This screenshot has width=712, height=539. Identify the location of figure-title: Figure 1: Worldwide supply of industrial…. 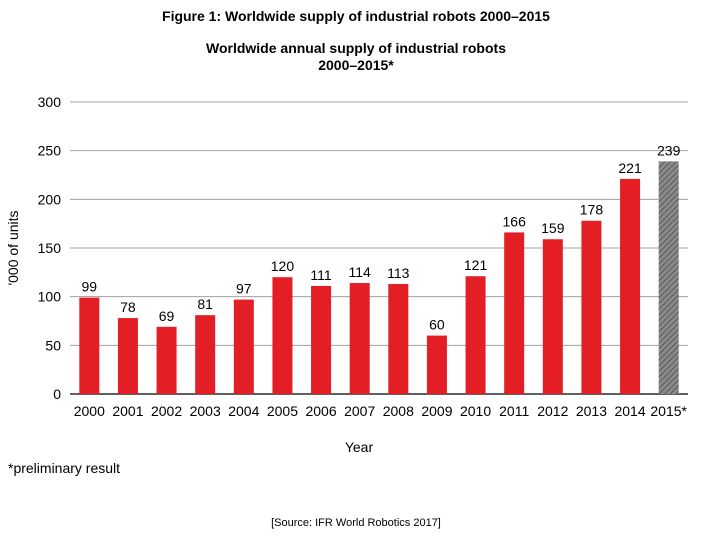
(356, 16).